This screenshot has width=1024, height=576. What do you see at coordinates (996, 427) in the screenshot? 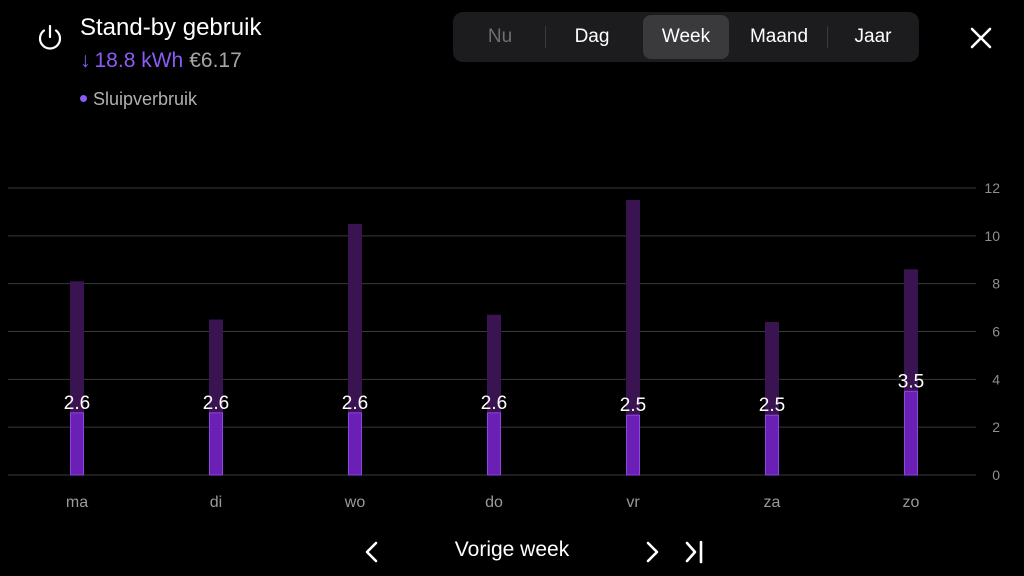
I see `y-tick-label: 2` at bounding box center [996, 427].